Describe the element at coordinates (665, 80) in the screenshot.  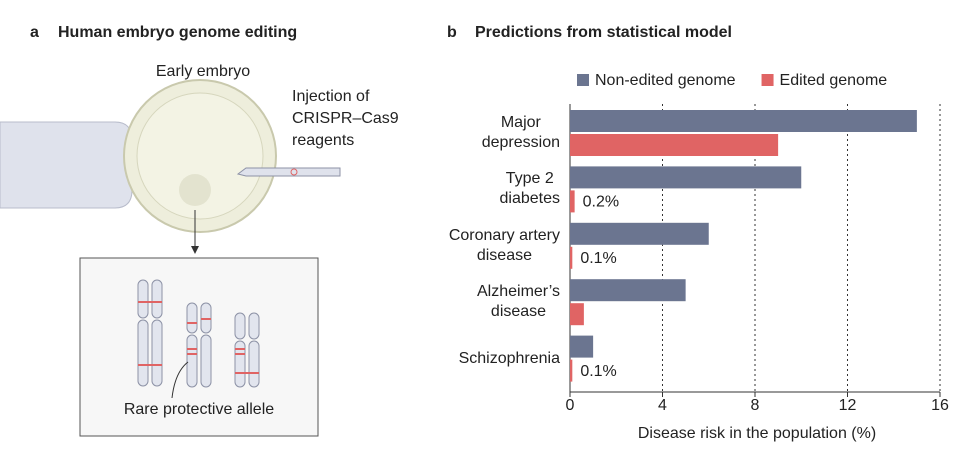
I see `legend-label: Non-edited genome` at that location.